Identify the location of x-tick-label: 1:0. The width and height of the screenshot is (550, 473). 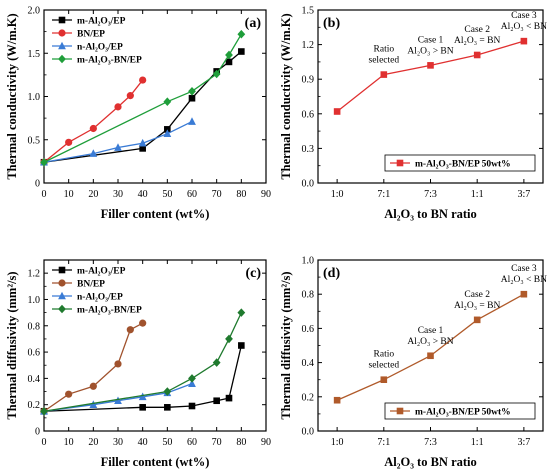
(337, 194).